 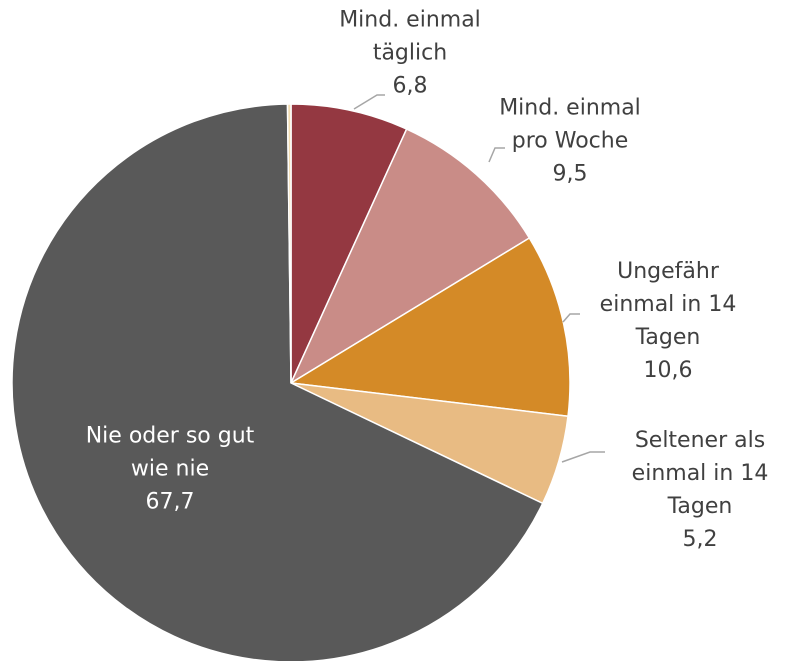 What do you see at coordinates (410, 36) in the screenshot?
I see `category-label: Mind. einmal täglich` at bounding box center [410, 36].